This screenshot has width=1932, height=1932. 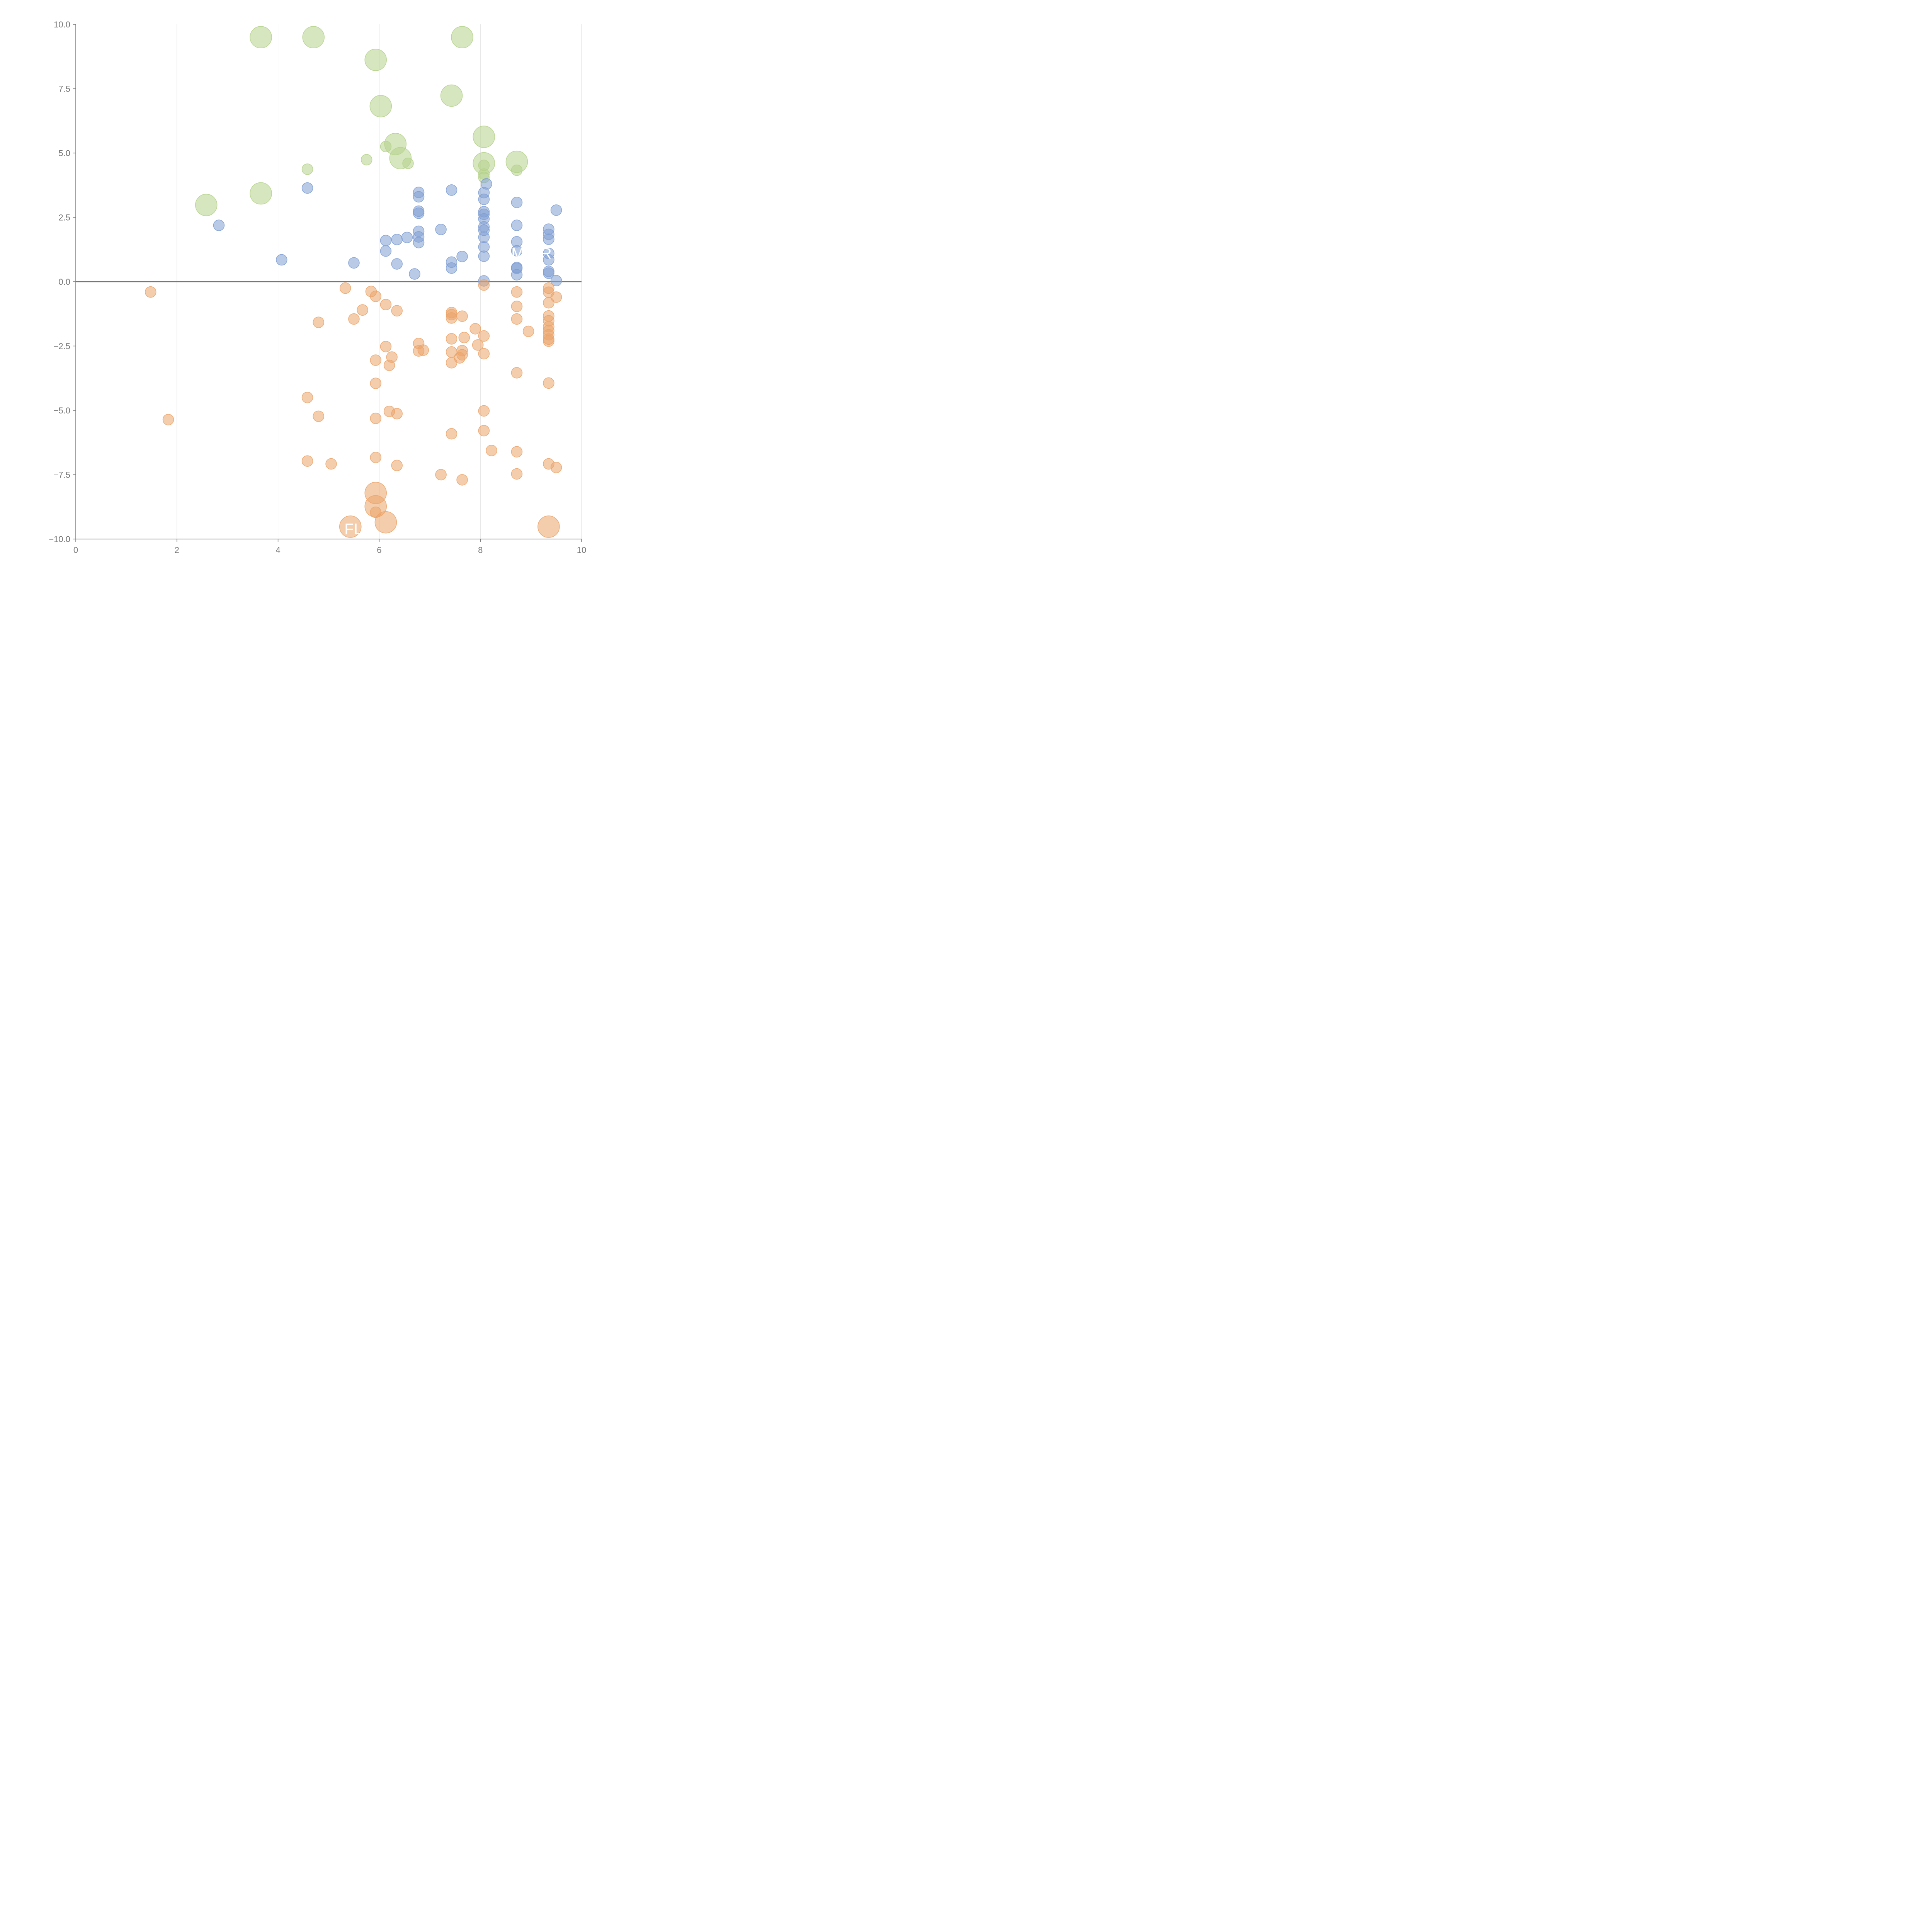 I want to click on annotation-label: R, so click(x=546, y=253).